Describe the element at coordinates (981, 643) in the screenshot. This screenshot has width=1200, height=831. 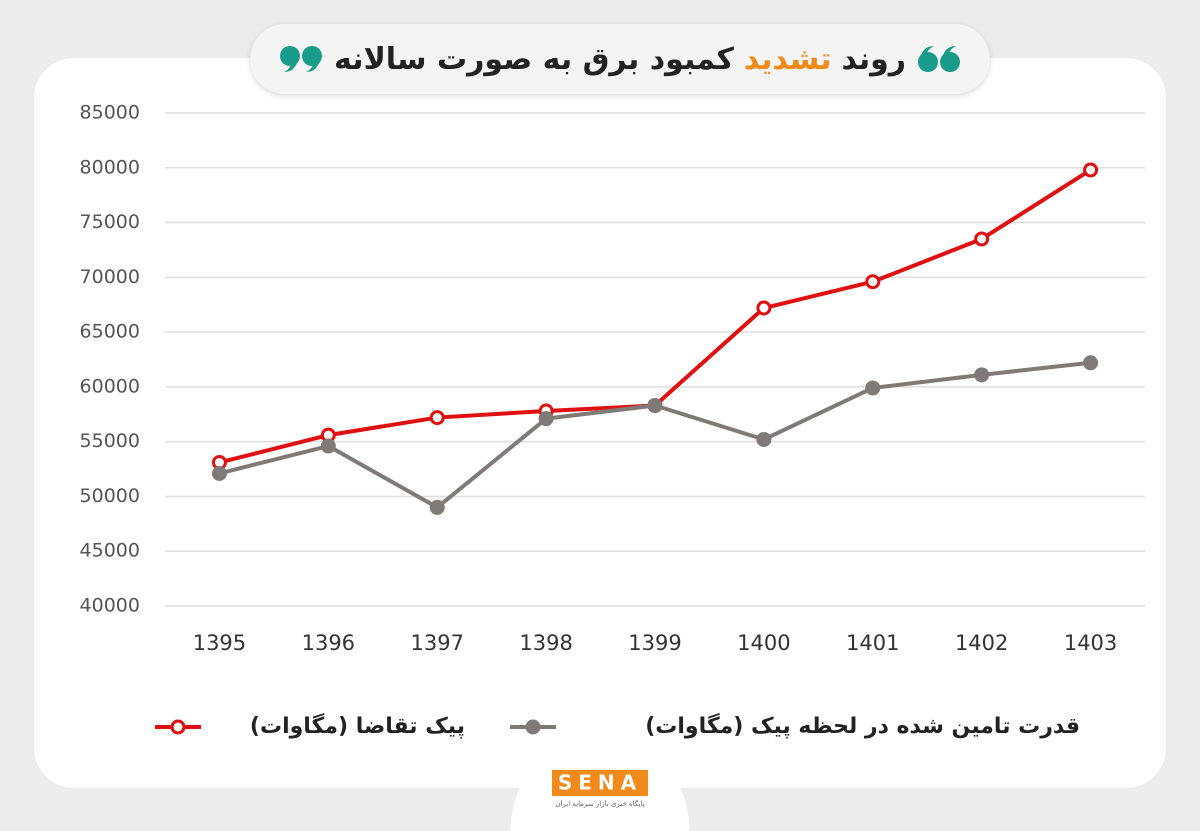
I see `x-tick-label: 1402` at that location.